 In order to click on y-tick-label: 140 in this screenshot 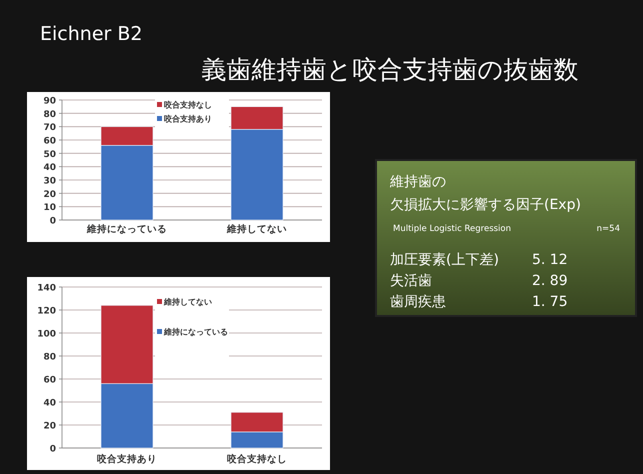, I will do `click(46, 289)`.